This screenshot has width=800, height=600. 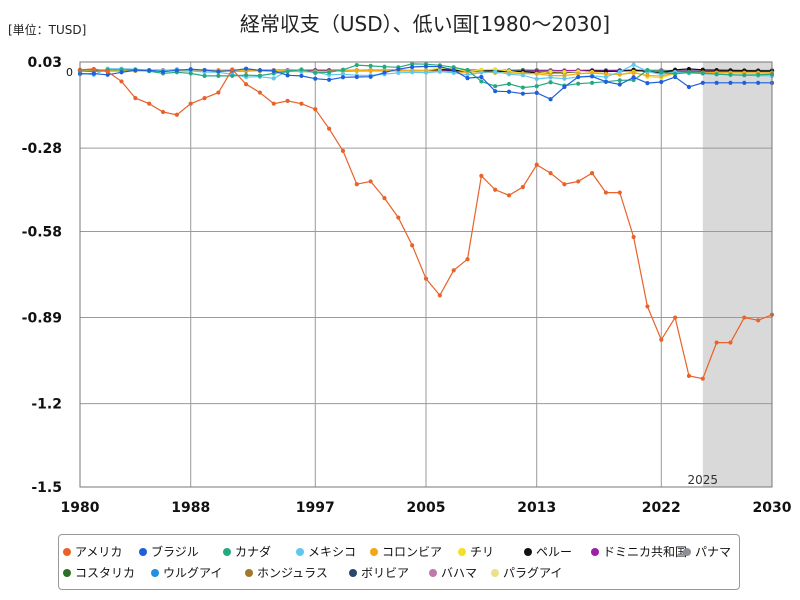 What do you see at coordinates (476, 551) in the screenshot?
I see `legend-item: チリ` at bounding box center [476, 551].